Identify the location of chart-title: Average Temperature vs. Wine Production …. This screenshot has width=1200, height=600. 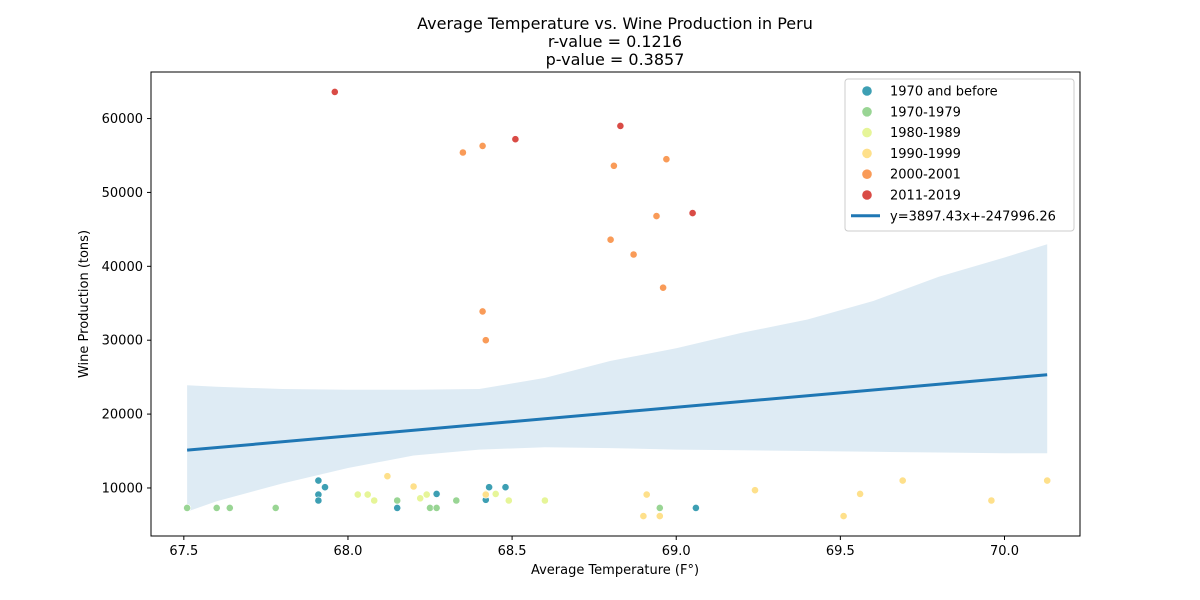
(615, 41).